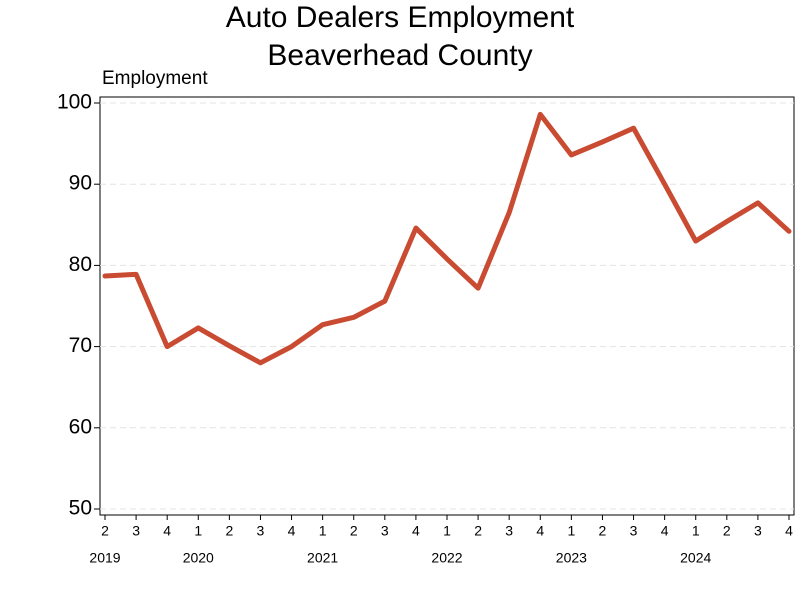  Describe the element at coordinates (400, 17) in the screenshot. I see `chart-title: Auto Dealers Employment` at that location.